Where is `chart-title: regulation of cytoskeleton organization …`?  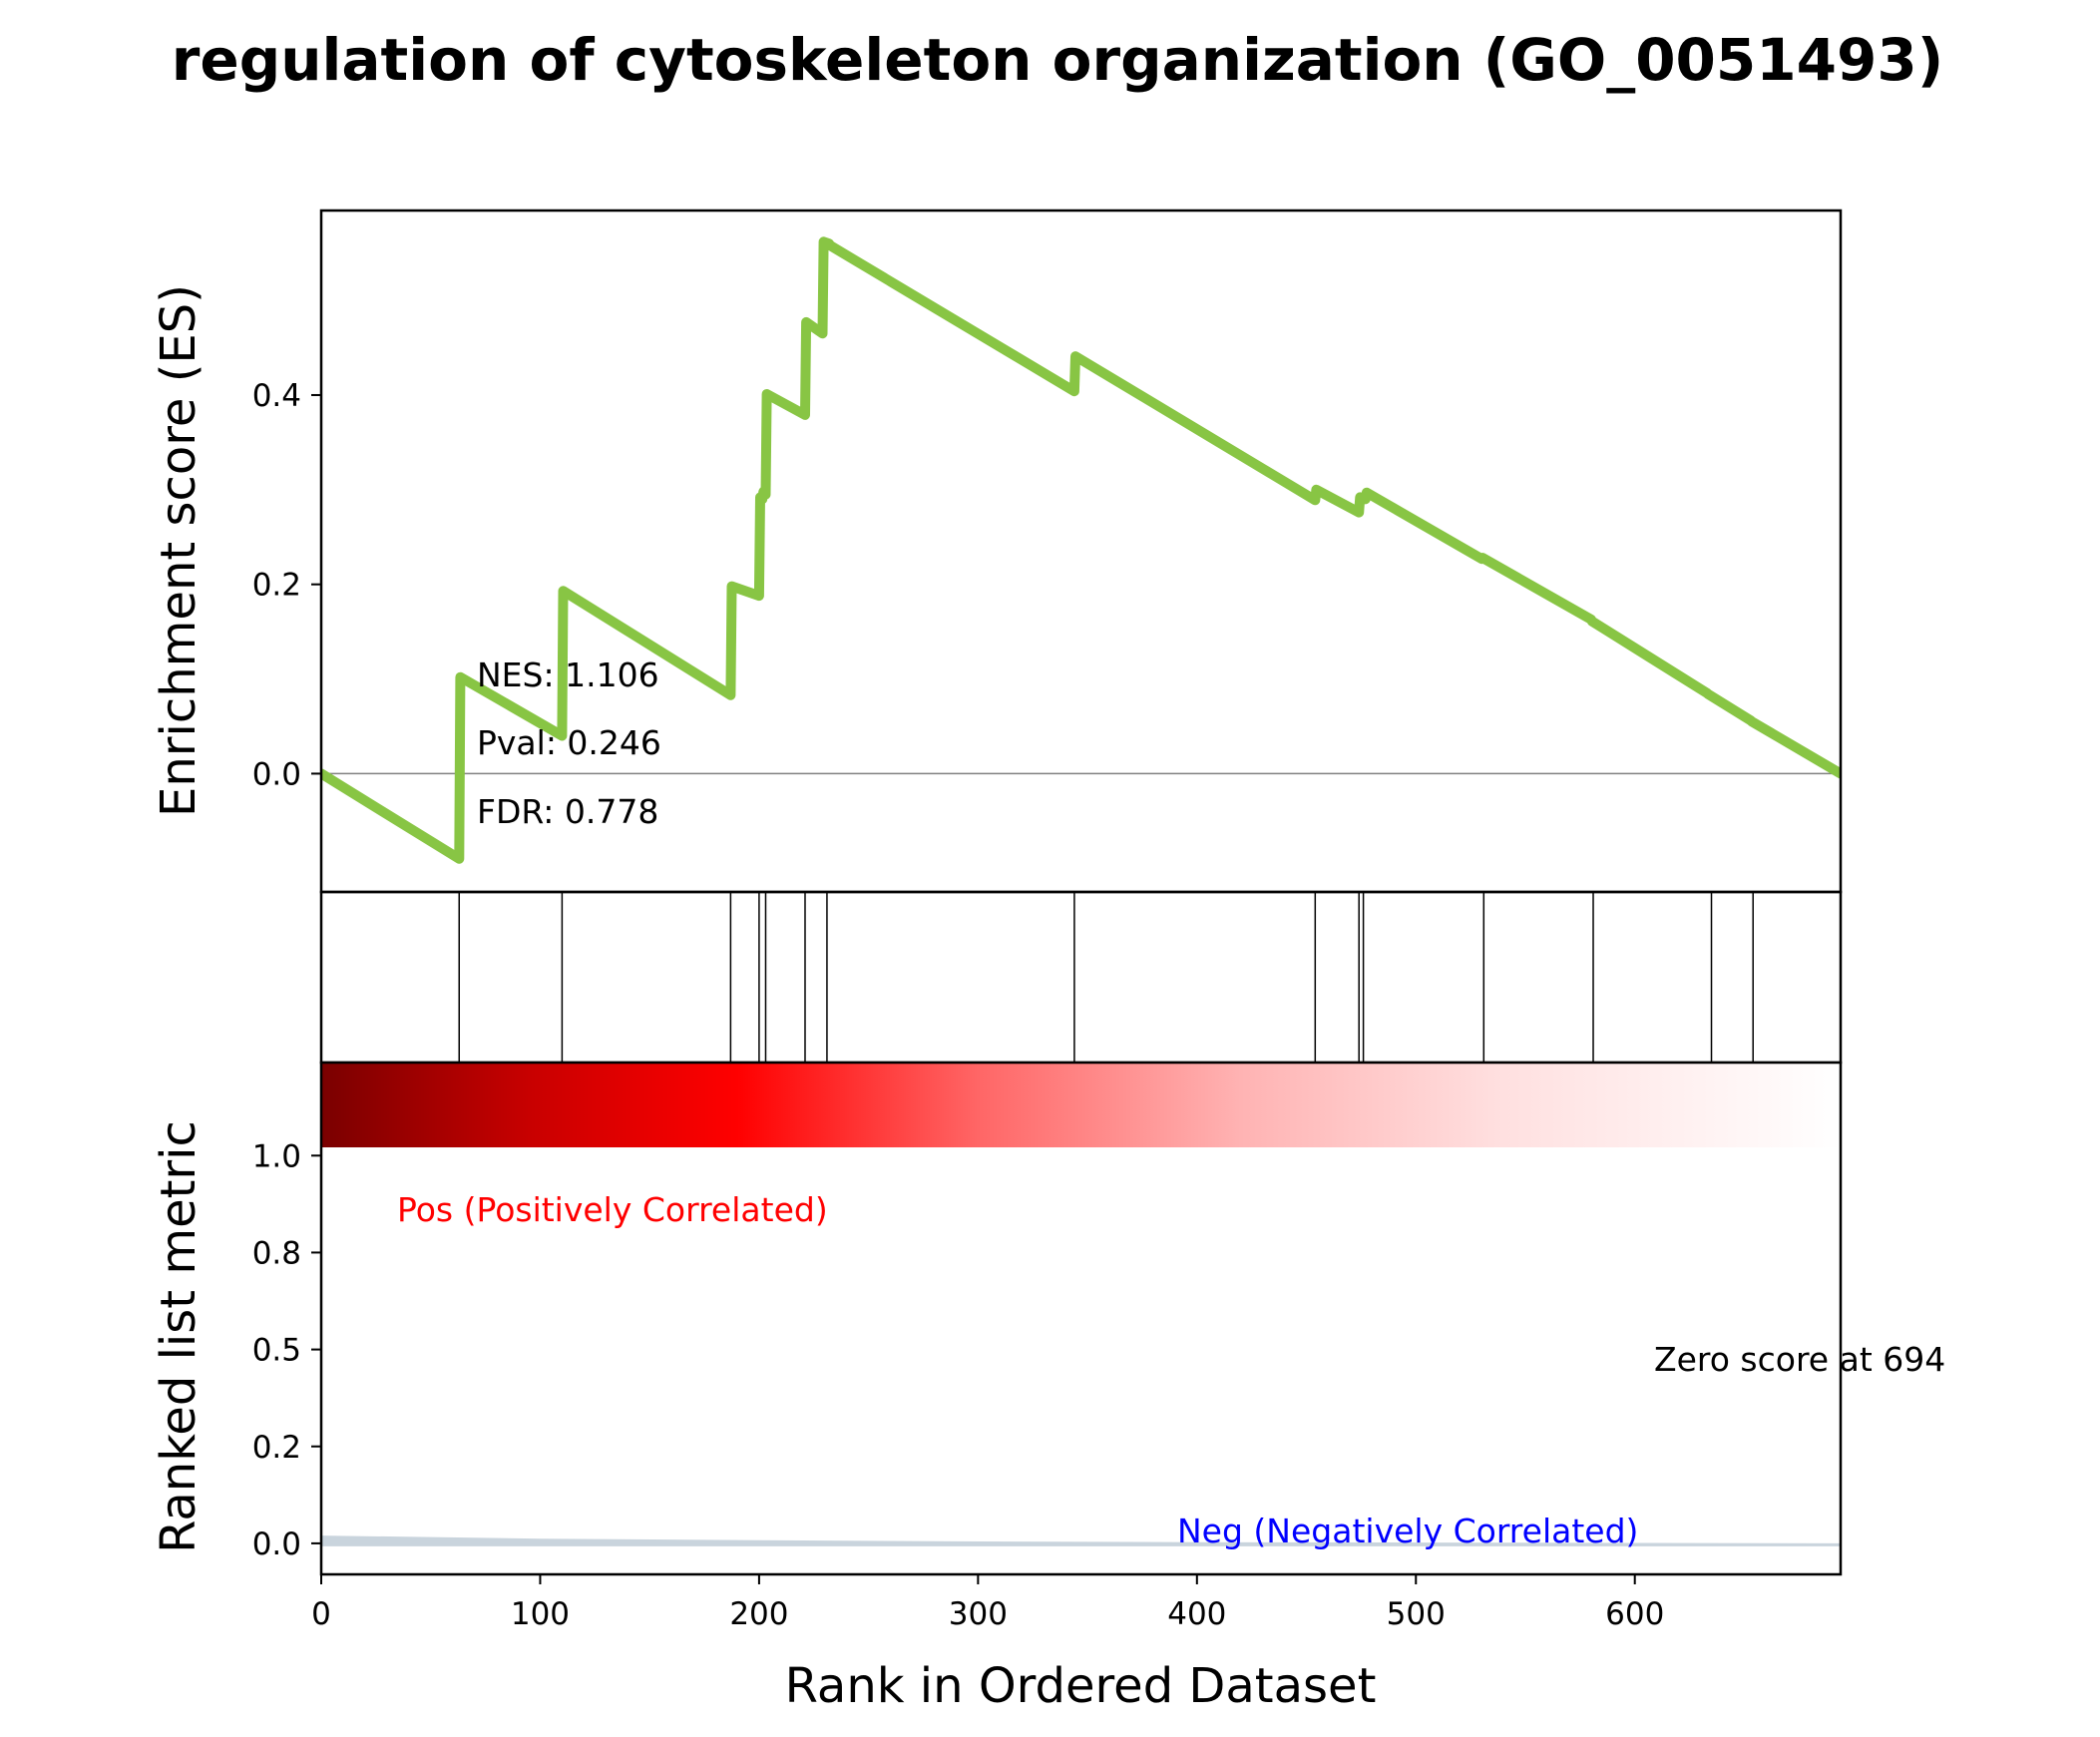
chart-title: regulation of cytoskeleton organization … is located at coordinates (1057, 60).